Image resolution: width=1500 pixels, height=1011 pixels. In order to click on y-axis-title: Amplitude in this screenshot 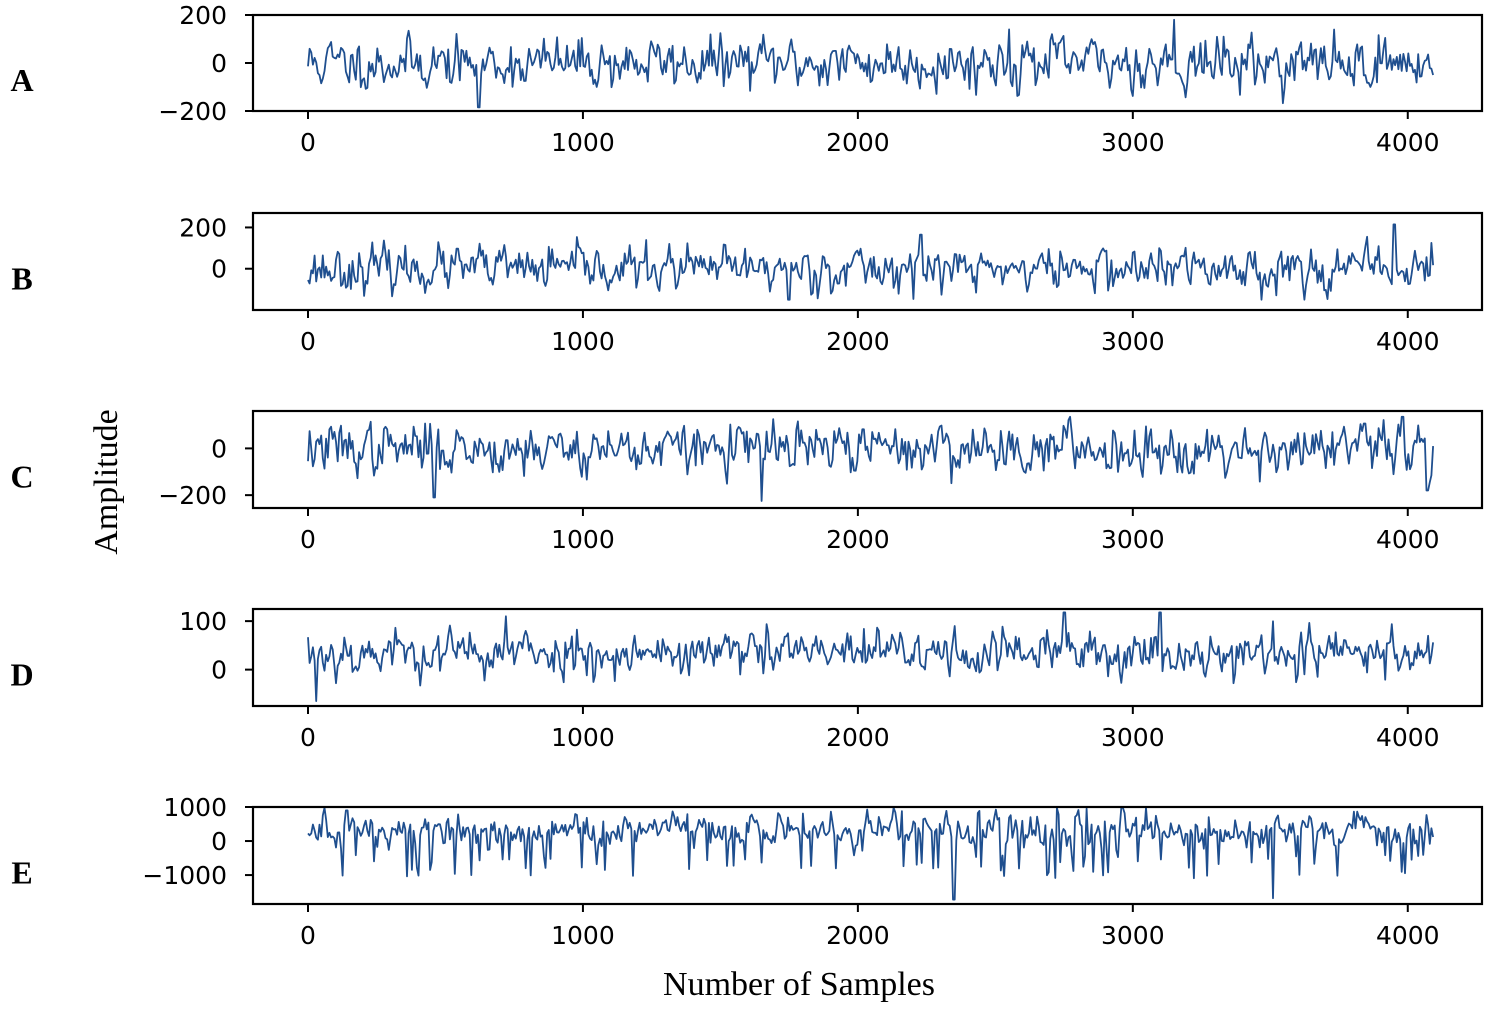, I will do `click(106, 481)`.